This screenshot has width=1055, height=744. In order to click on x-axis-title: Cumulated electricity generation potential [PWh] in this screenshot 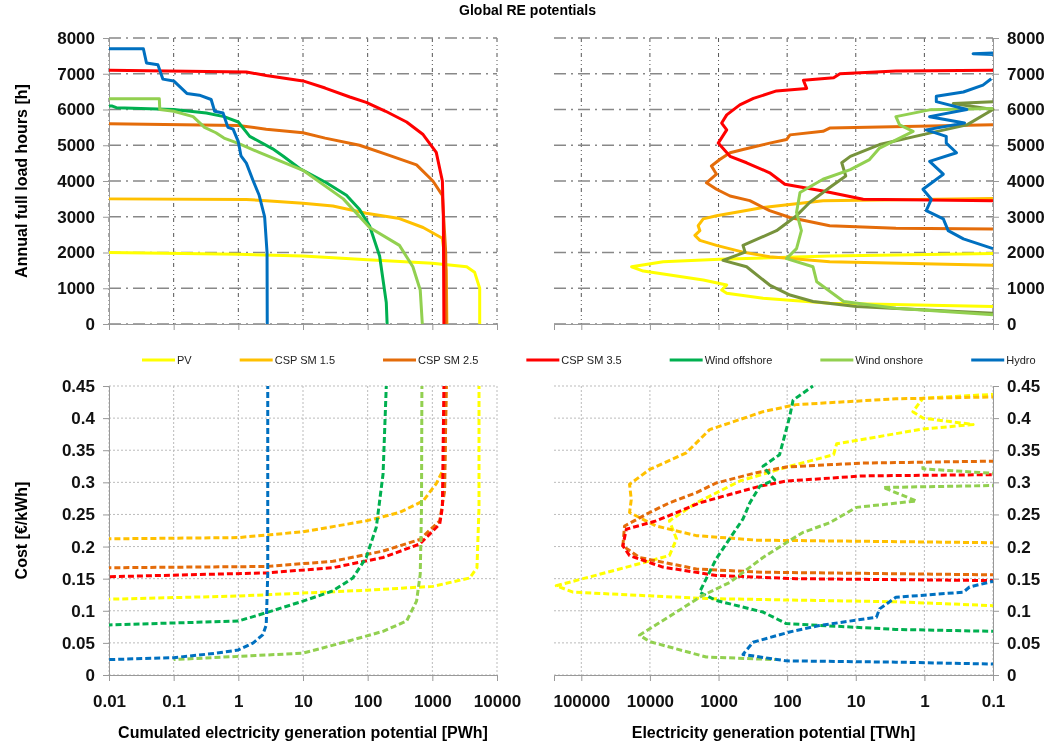, I will do `click(303, 732)`.